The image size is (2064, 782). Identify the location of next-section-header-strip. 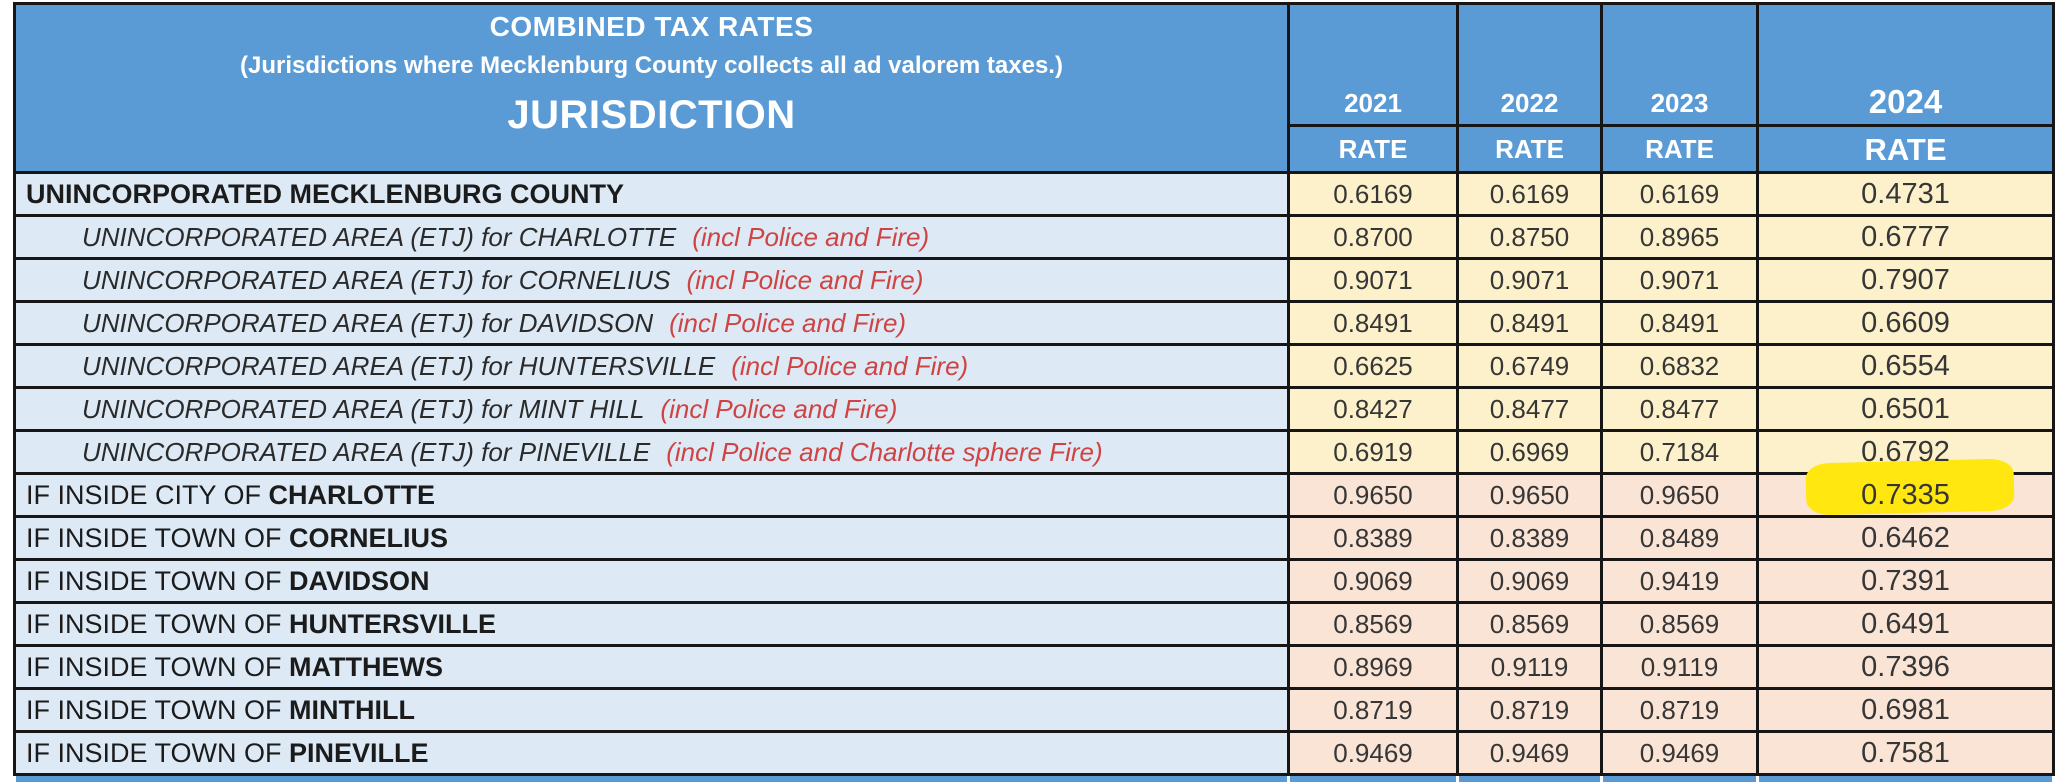
(1037, 779).